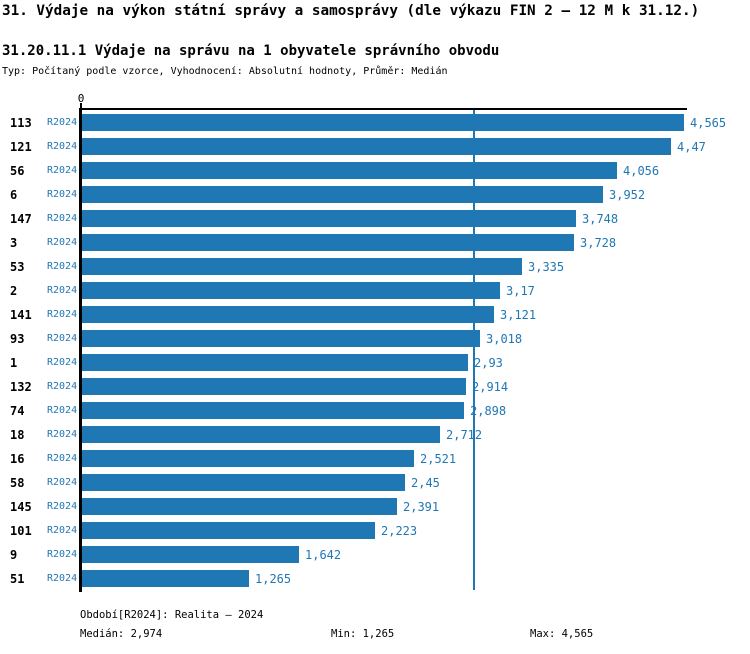 This screenshot has width=750, height=654. Describe the element at coordinates (375, 315) in the screenshot. I see `bar-row: 141 R2024 3,121` at that location.